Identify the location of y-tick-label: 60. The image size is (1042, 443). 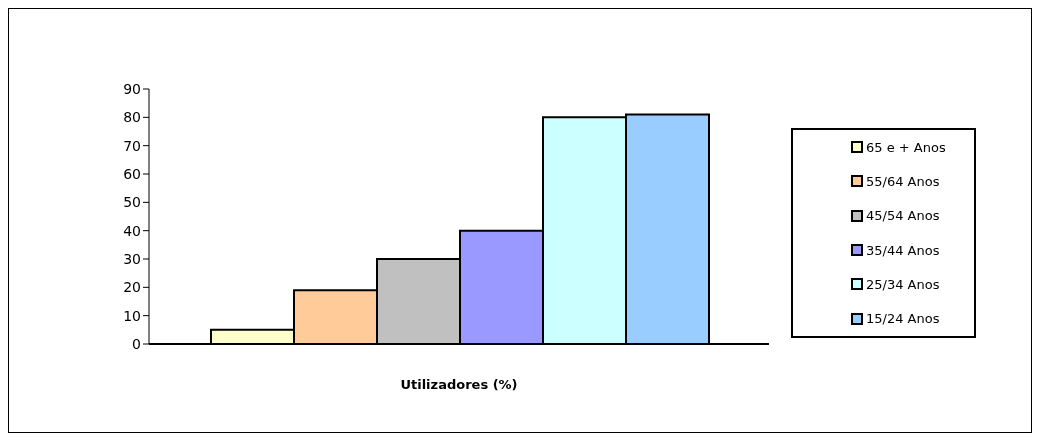
(132, 173).